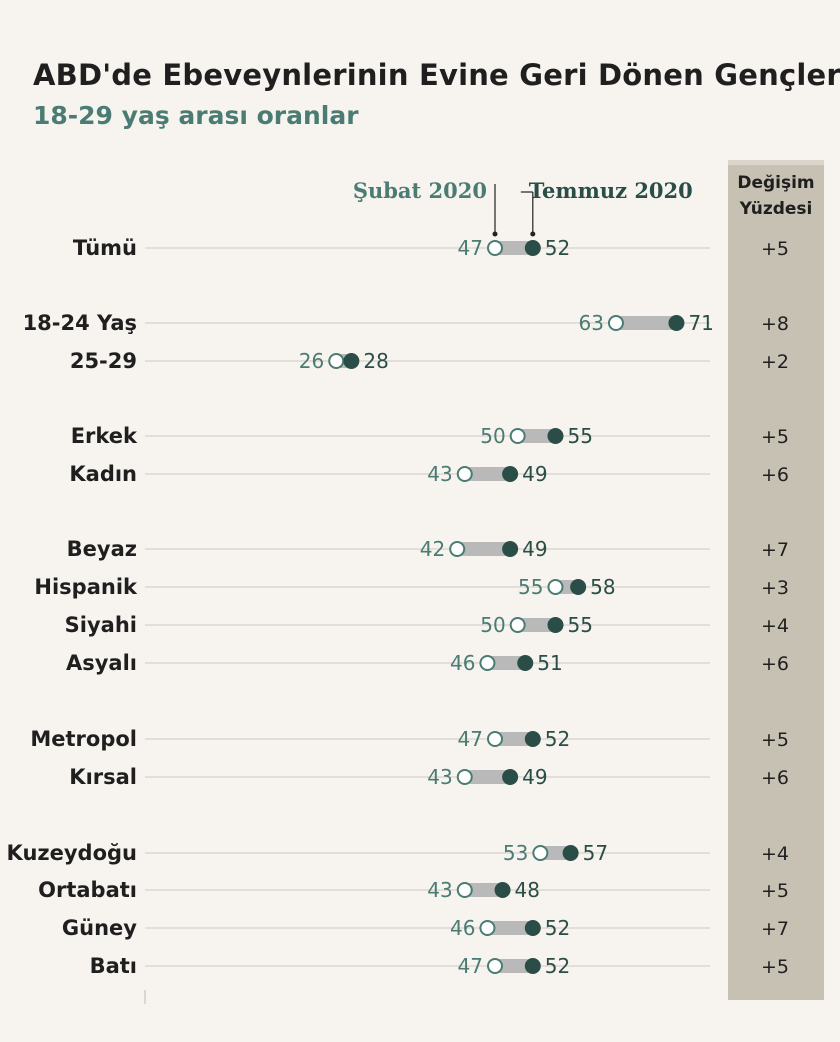  Describe the element at coordinates (80, 323) in the screenshot. I see `category-label: 18-24 Yaş` at that location.